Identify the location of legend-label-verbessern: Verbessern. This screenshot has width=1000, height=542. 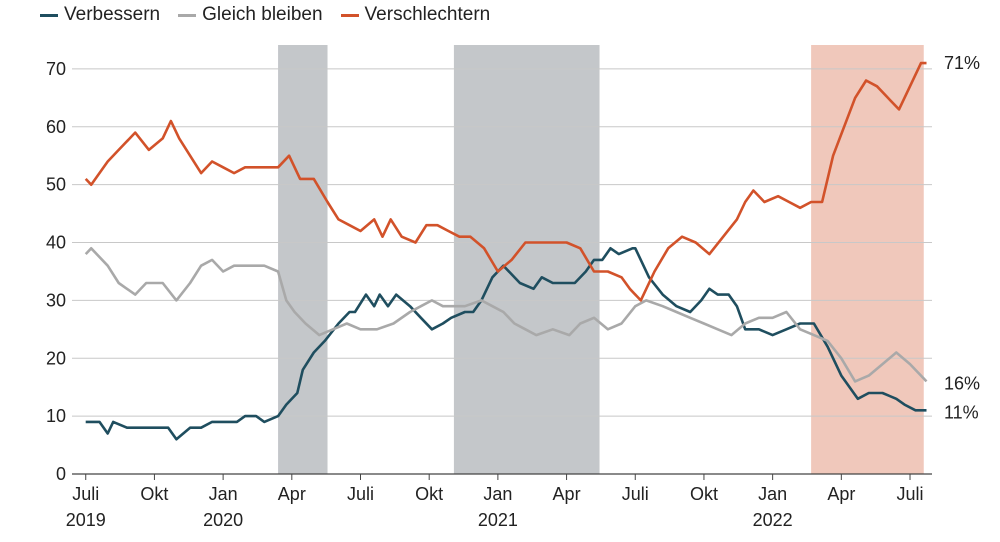
(112, 14).